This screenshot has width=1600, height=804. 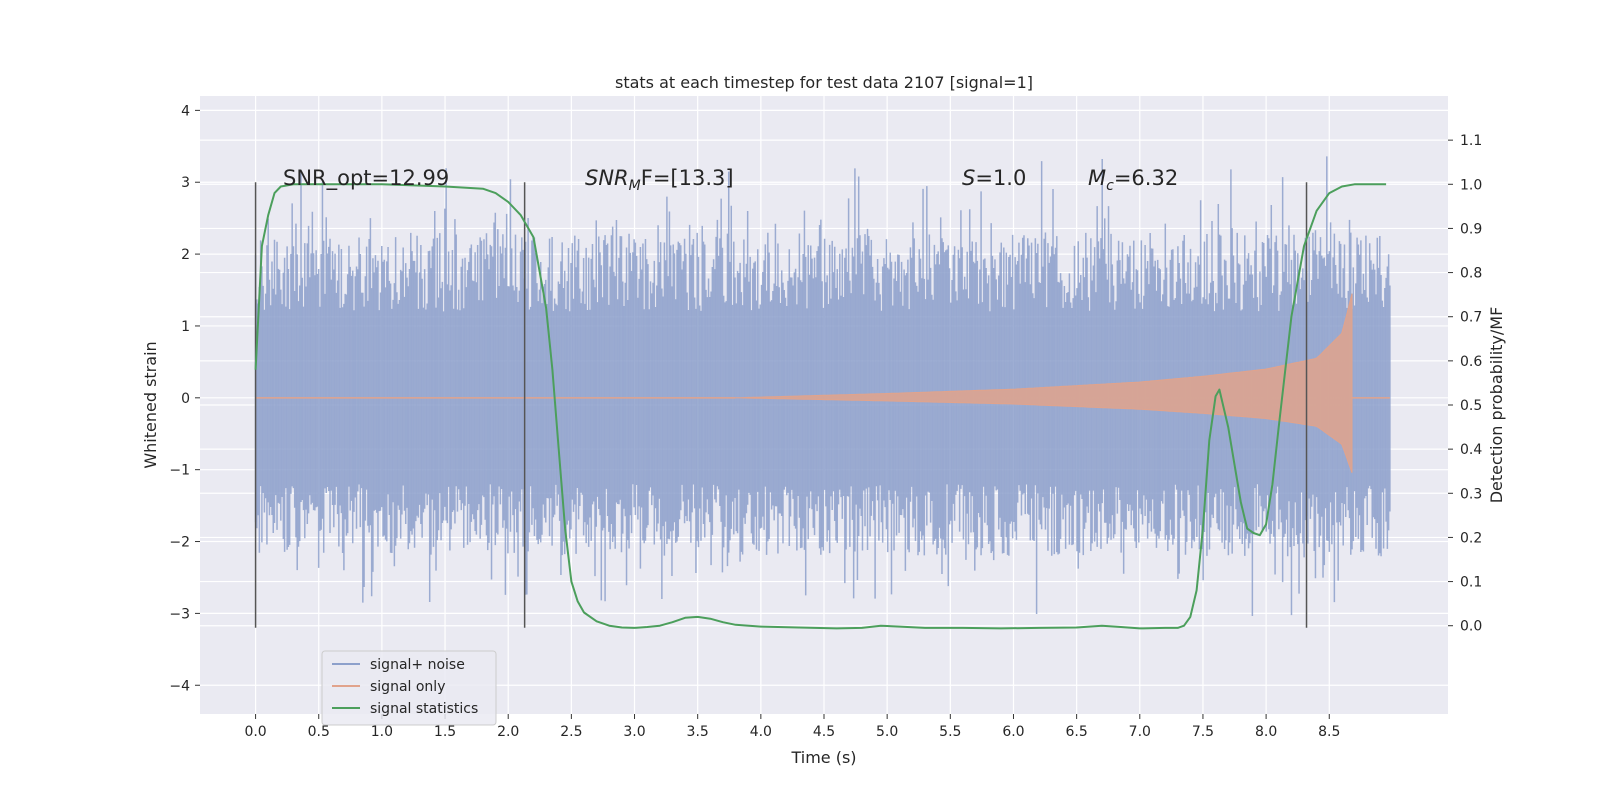 I want to click on legend-label-signal-only: signal only, so click(x=407, y=687).